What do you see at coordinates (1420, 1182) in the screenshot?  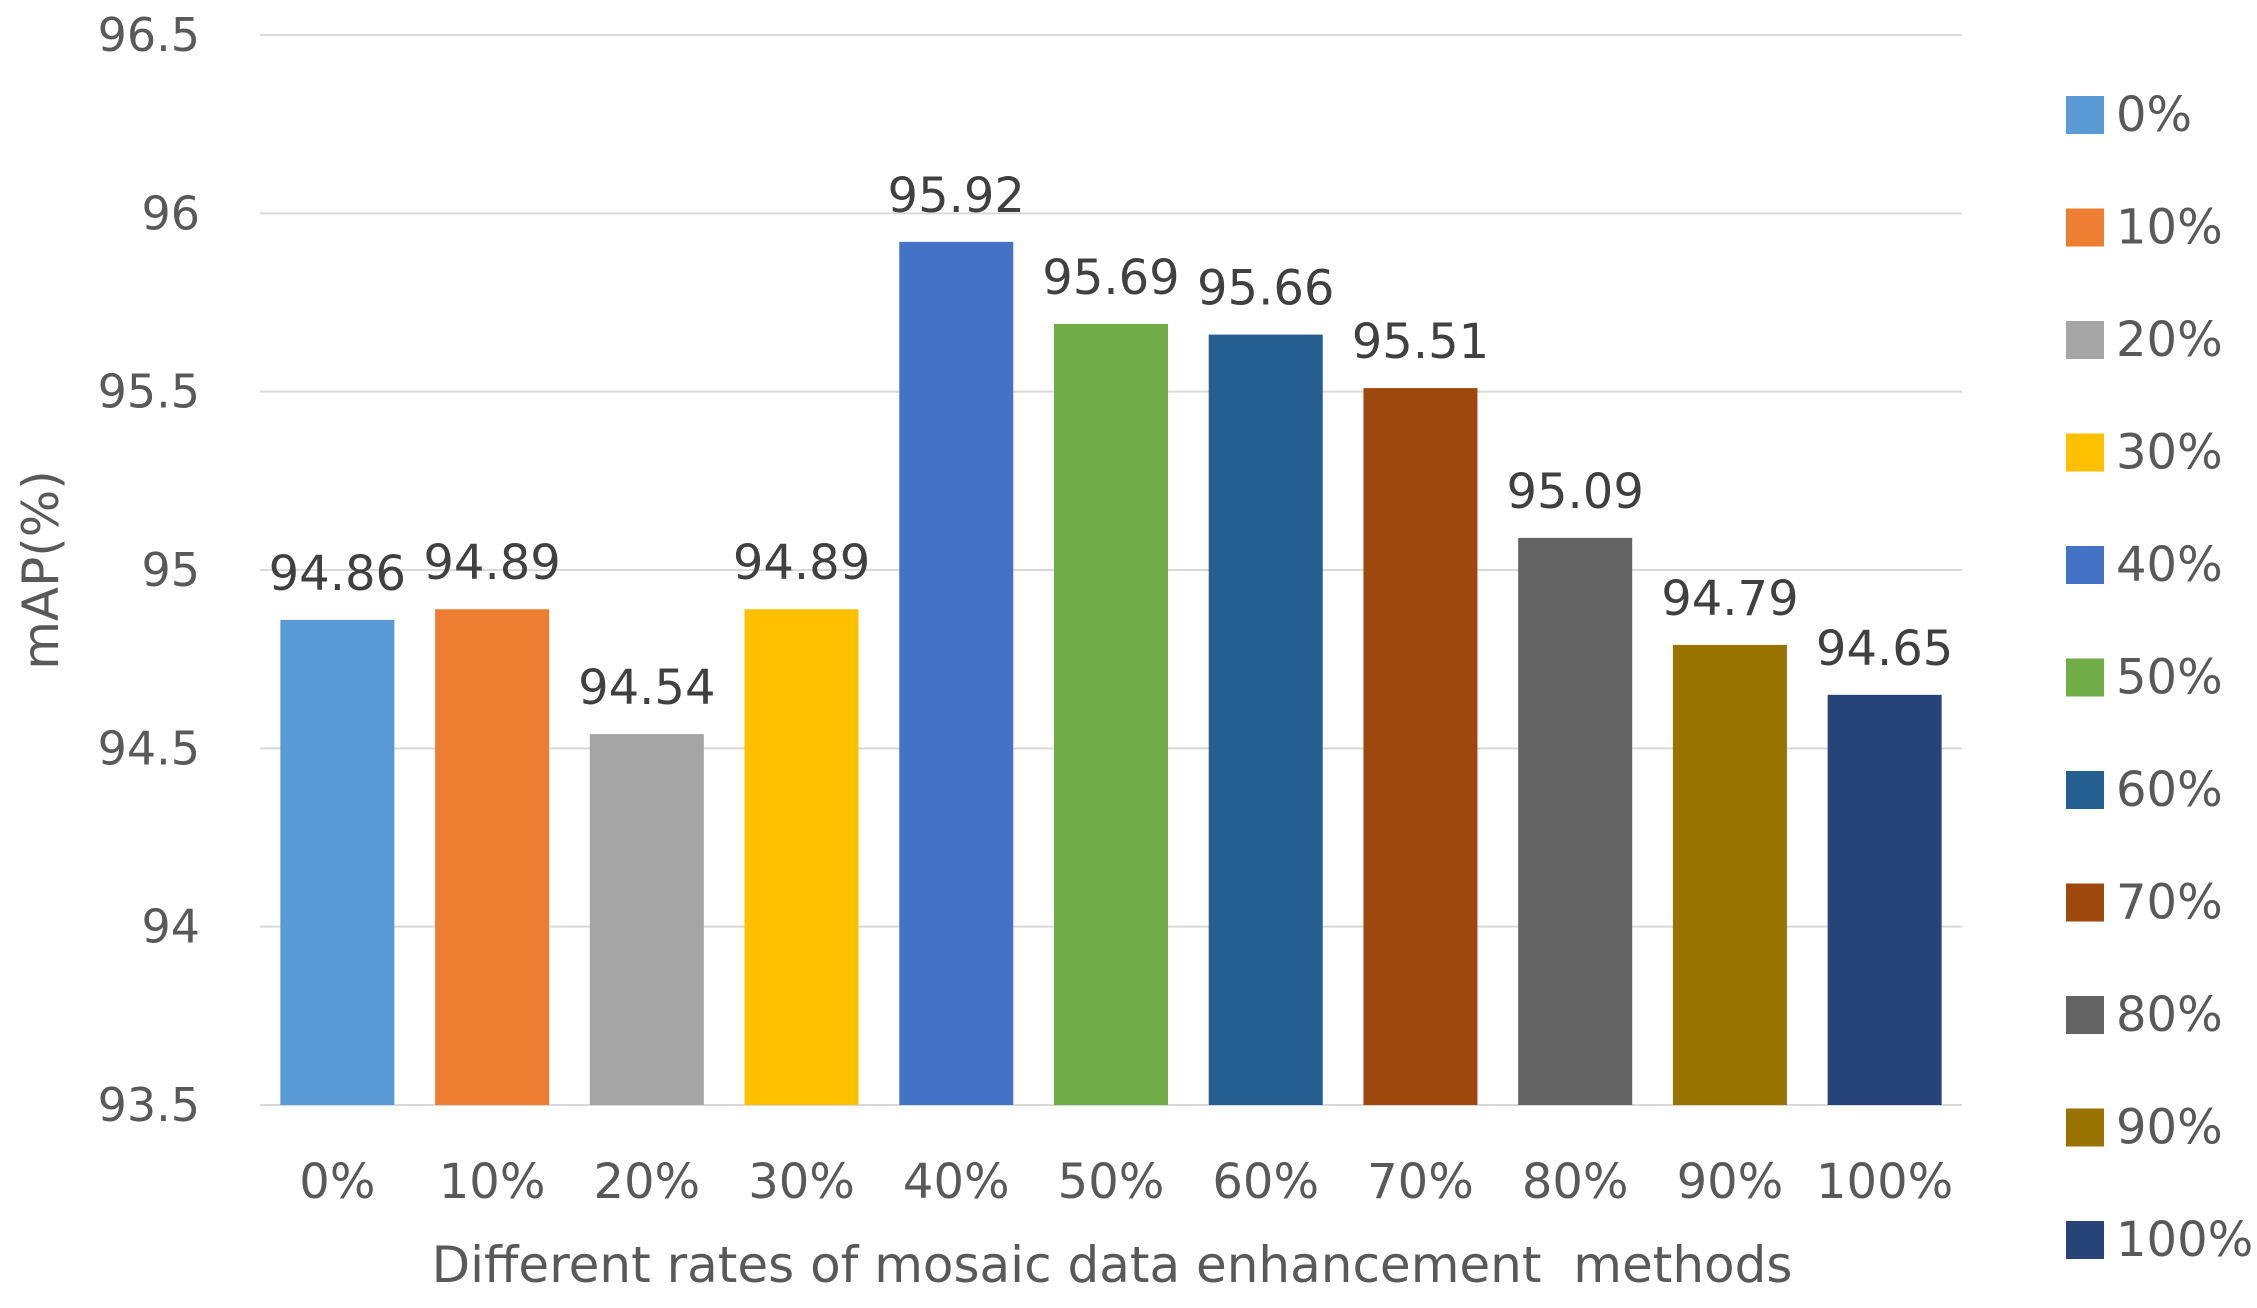 I see `x-tick-label: 70%` at bounding box center [1420, 1182].